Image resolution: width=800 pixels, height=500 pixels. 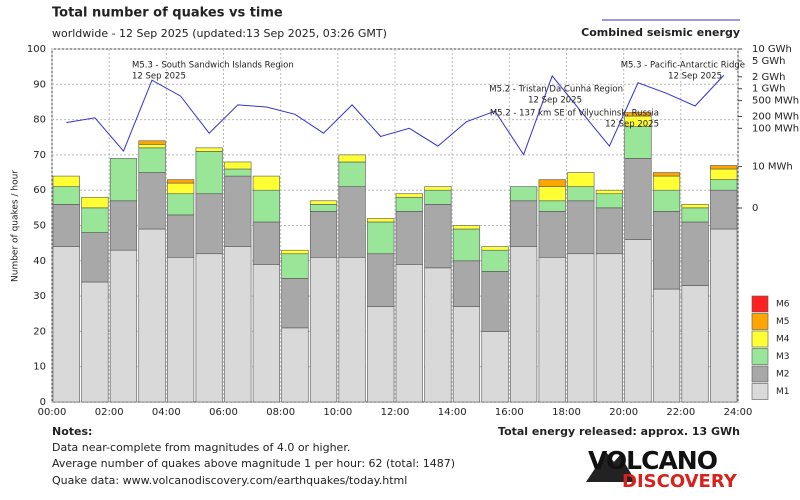 What do you see at coordinates (52, 412) in the screenshot?
I see `x-tick-label: 00:00` at bounding box center [52, 412].